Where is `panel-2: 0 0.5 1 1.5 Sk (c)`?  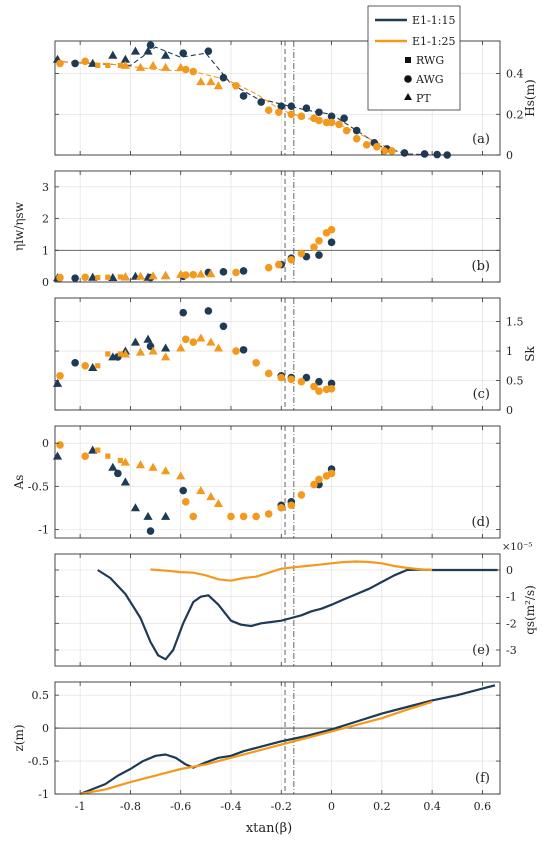 panel-2: 0 0.5 1 1.5 Sk (c) is located at coordinates (294, 357).